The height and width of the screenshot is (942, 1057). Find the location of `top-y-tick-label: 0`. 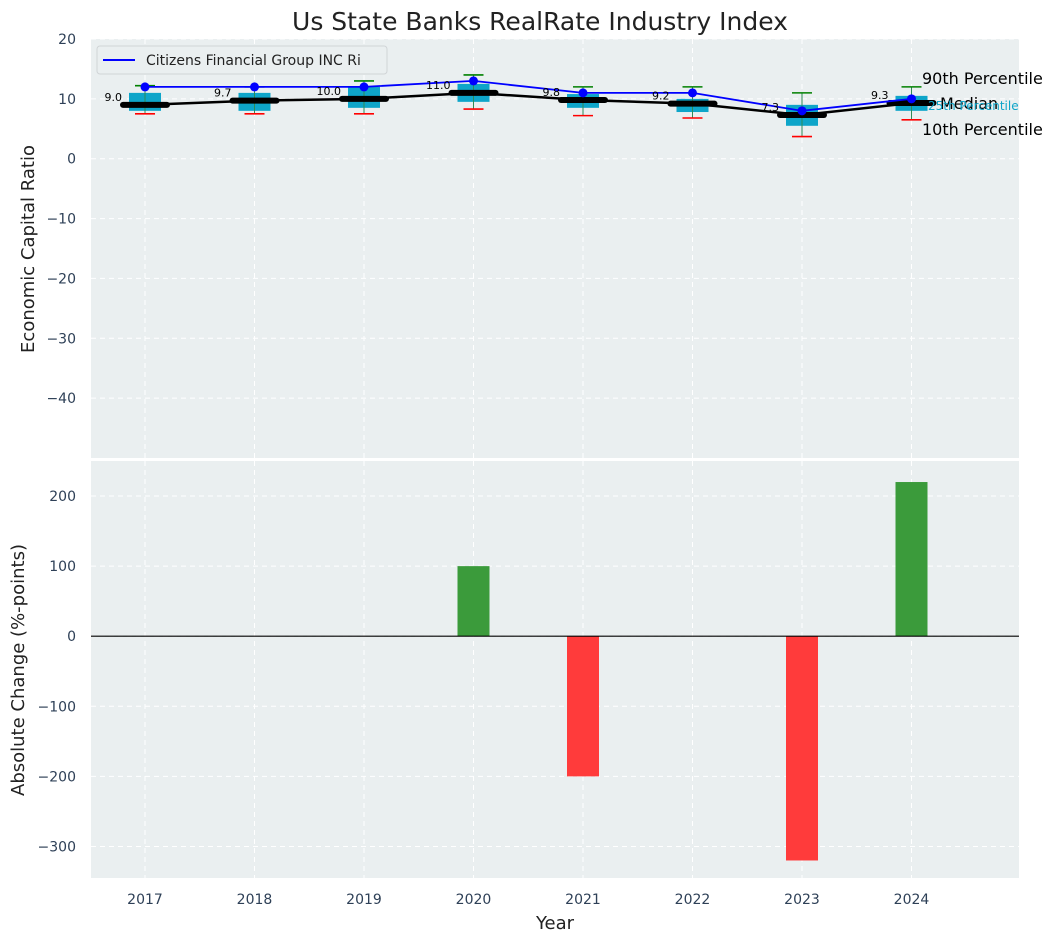

top-y-tick-label: 0 is located at coordinates (71, 160).